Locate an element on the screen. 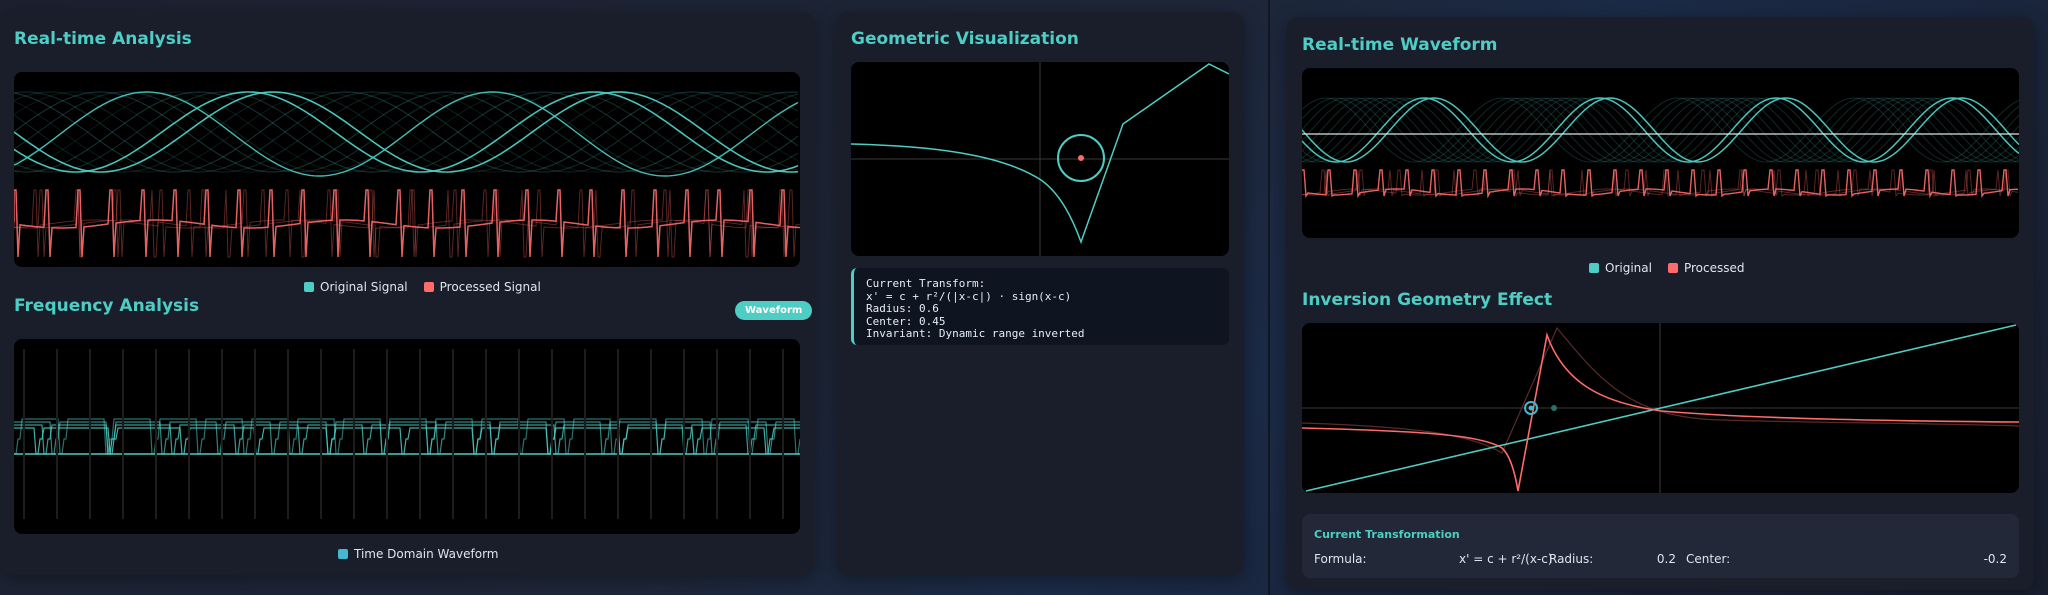 Image resolution: width=2048 pixels, height=595 pixels. inversion-geometry-canvas is located at coordinates (1660, 408).